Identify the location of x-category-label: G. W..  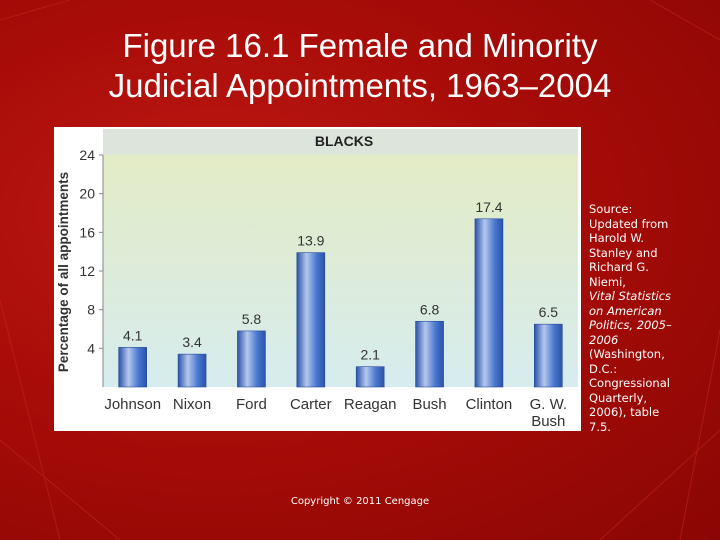
(549, 404).